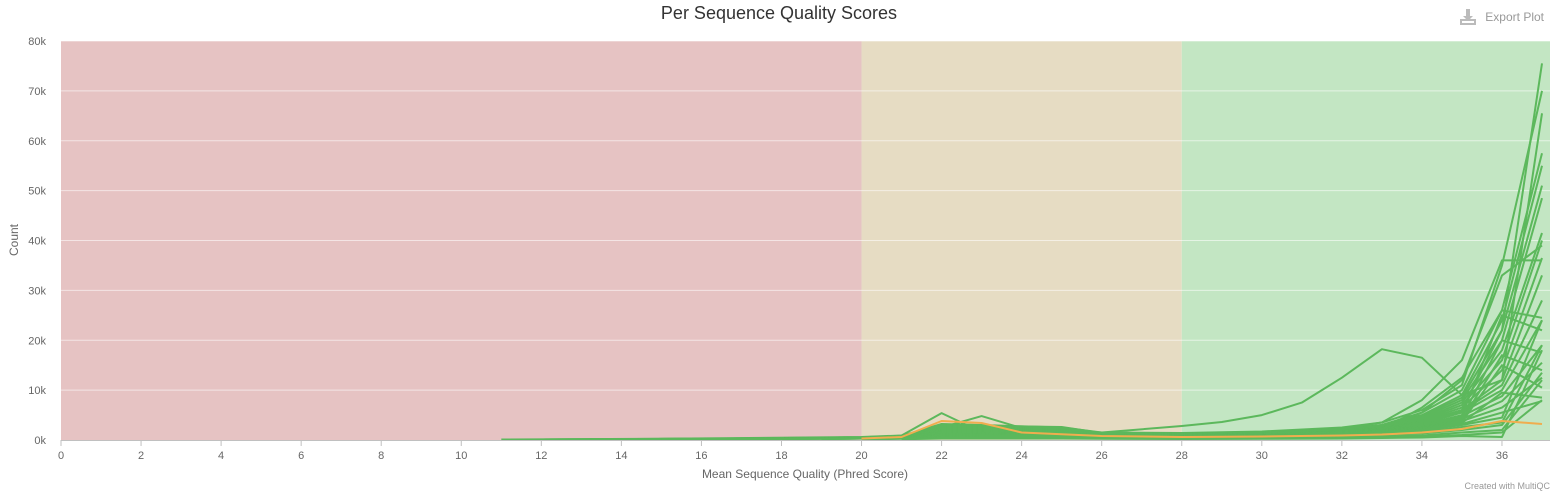 The height and width of the screenshot is (494, 1558). Describe the element at coordinates (781, 456) in the screenshot. I see `x-tick-label: 18` at that location.